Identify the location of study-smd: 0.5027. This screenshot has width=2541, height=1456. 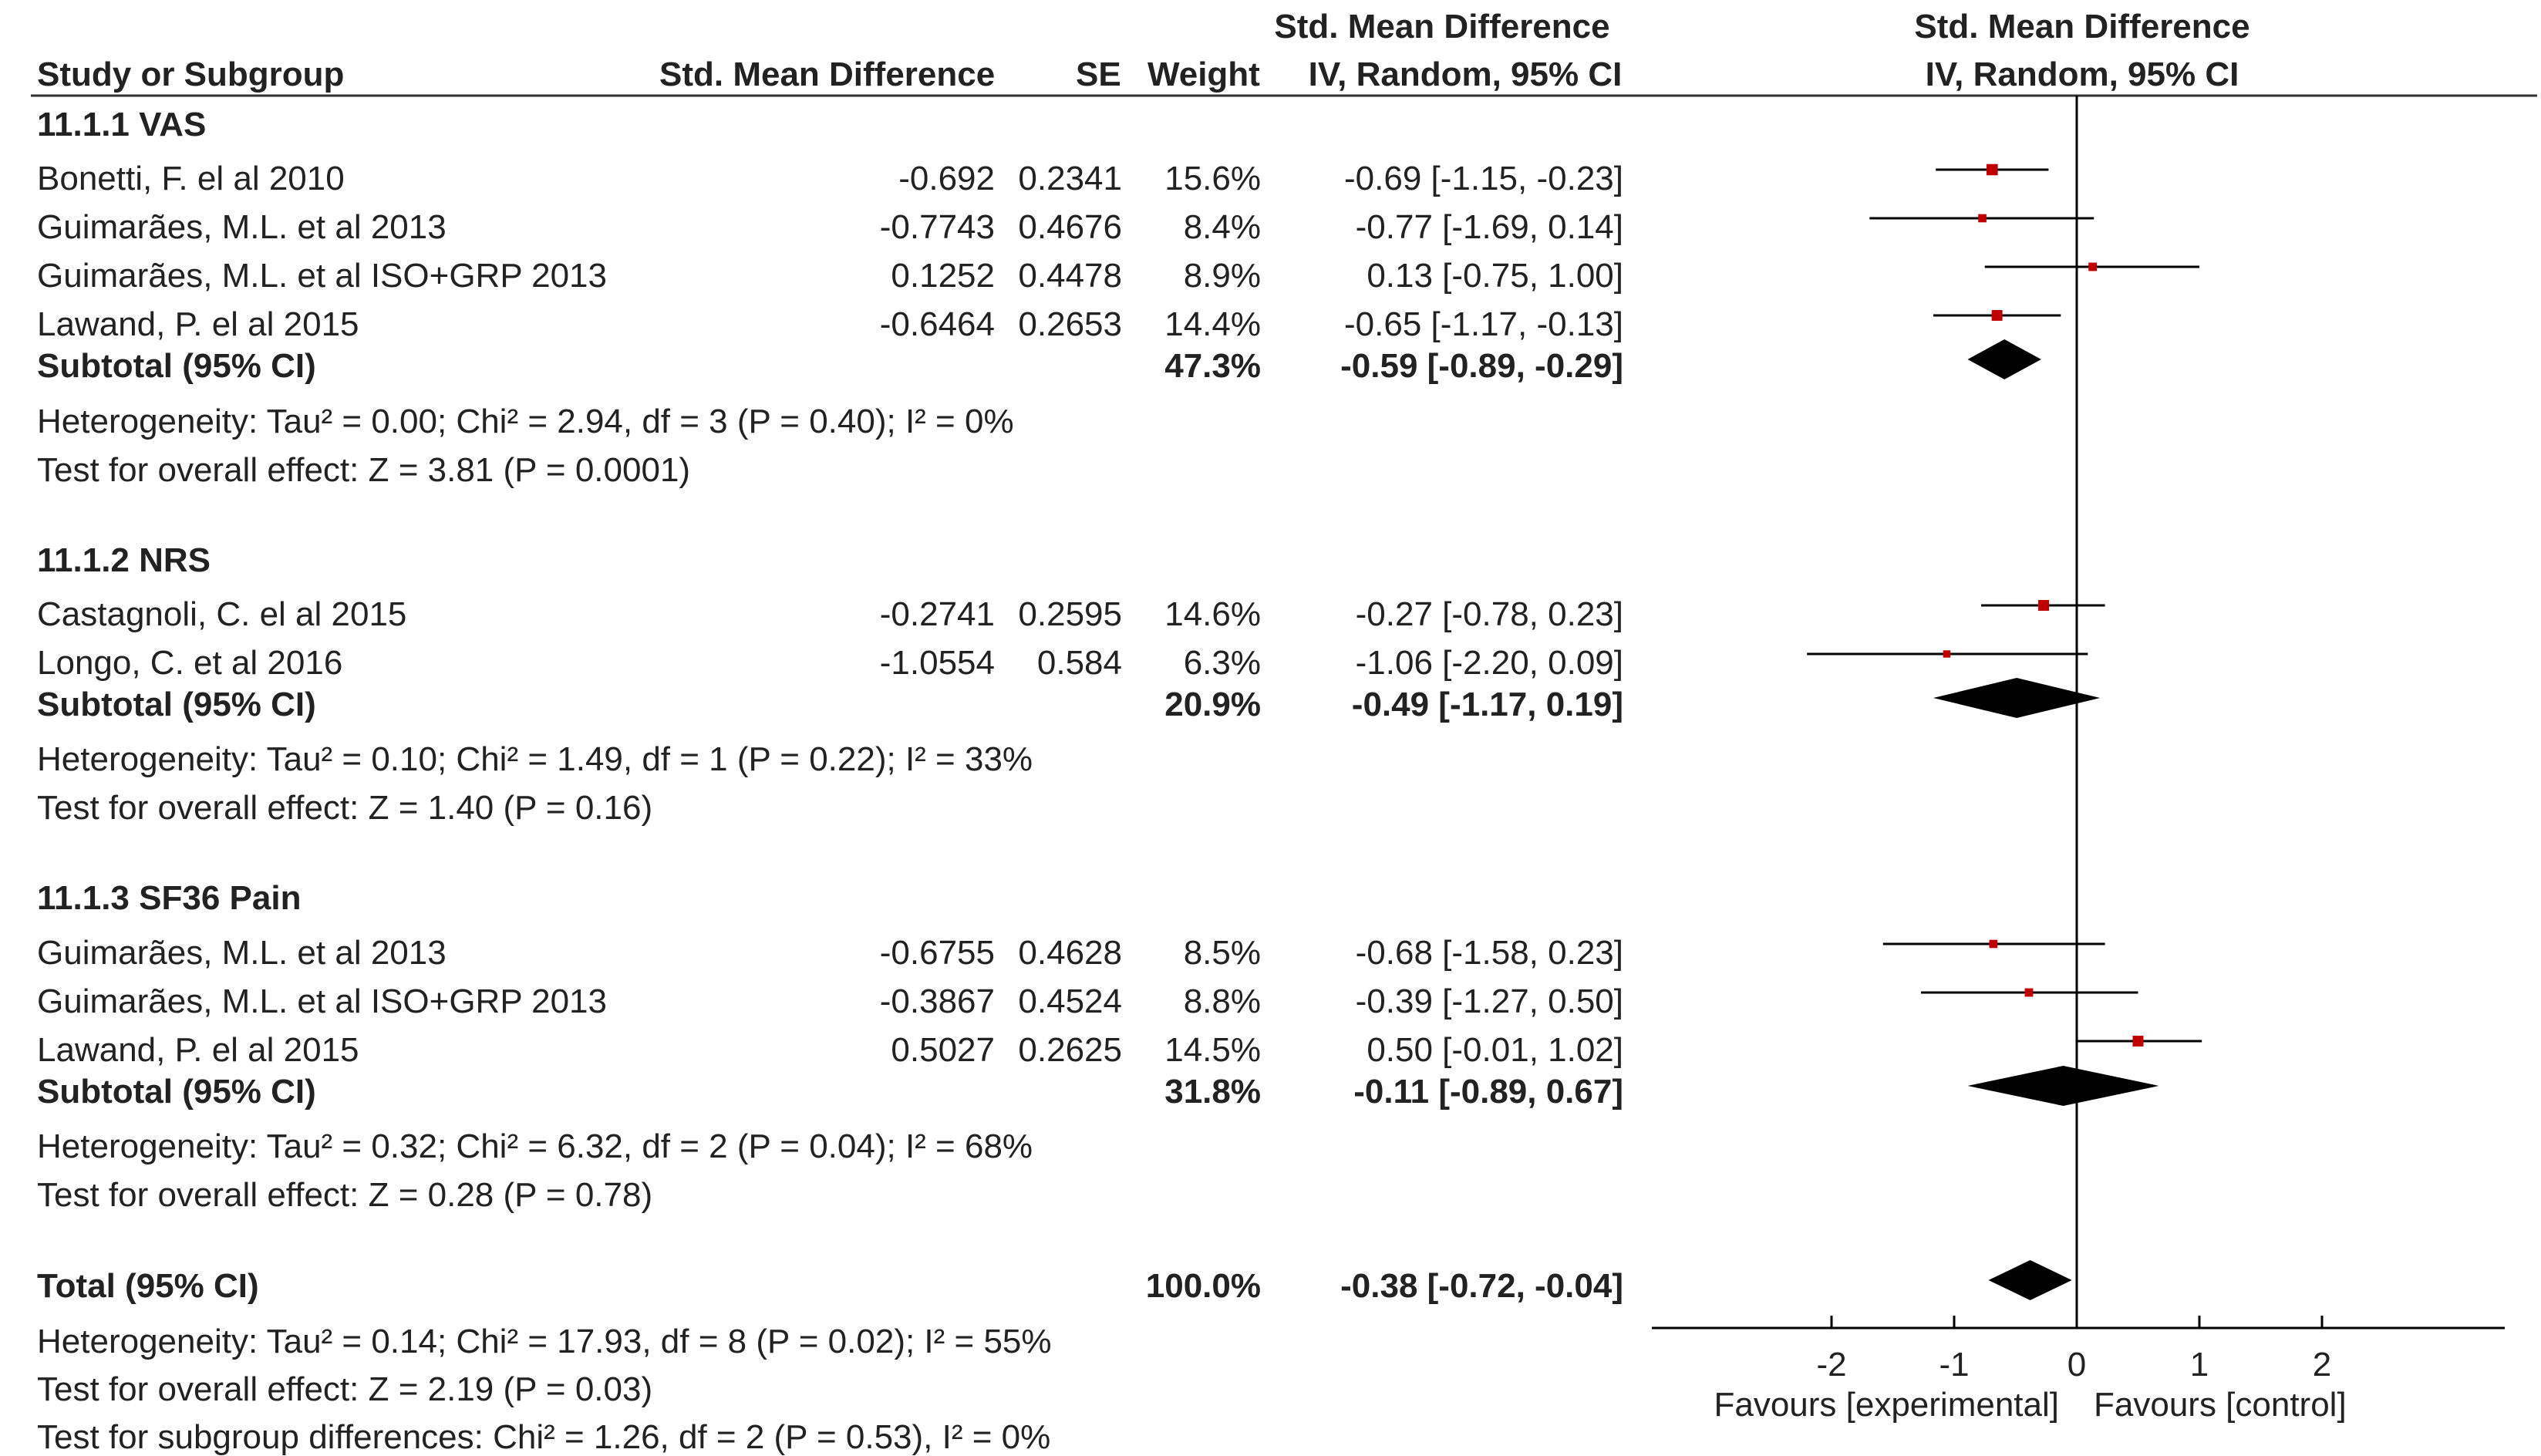
(943, 1050).